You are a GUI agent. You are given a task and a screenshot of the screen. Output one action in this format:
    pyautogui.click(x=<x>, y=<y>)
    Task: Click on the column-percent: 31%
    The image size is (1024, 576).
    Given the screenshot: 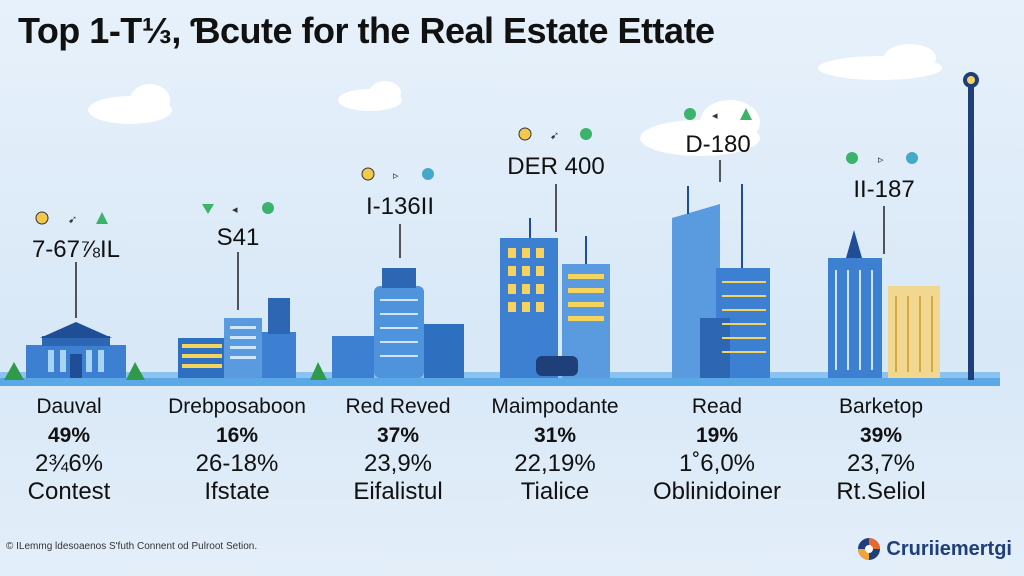 What is the action you would take?
    pyautogui.click(x=555, y=435)
    